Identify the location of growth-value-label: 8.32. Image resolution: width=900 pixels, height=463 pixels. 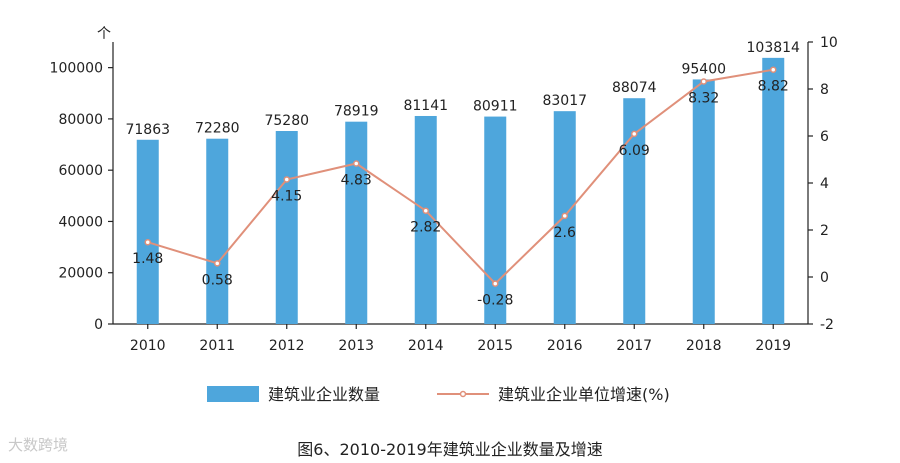
(703, 98).